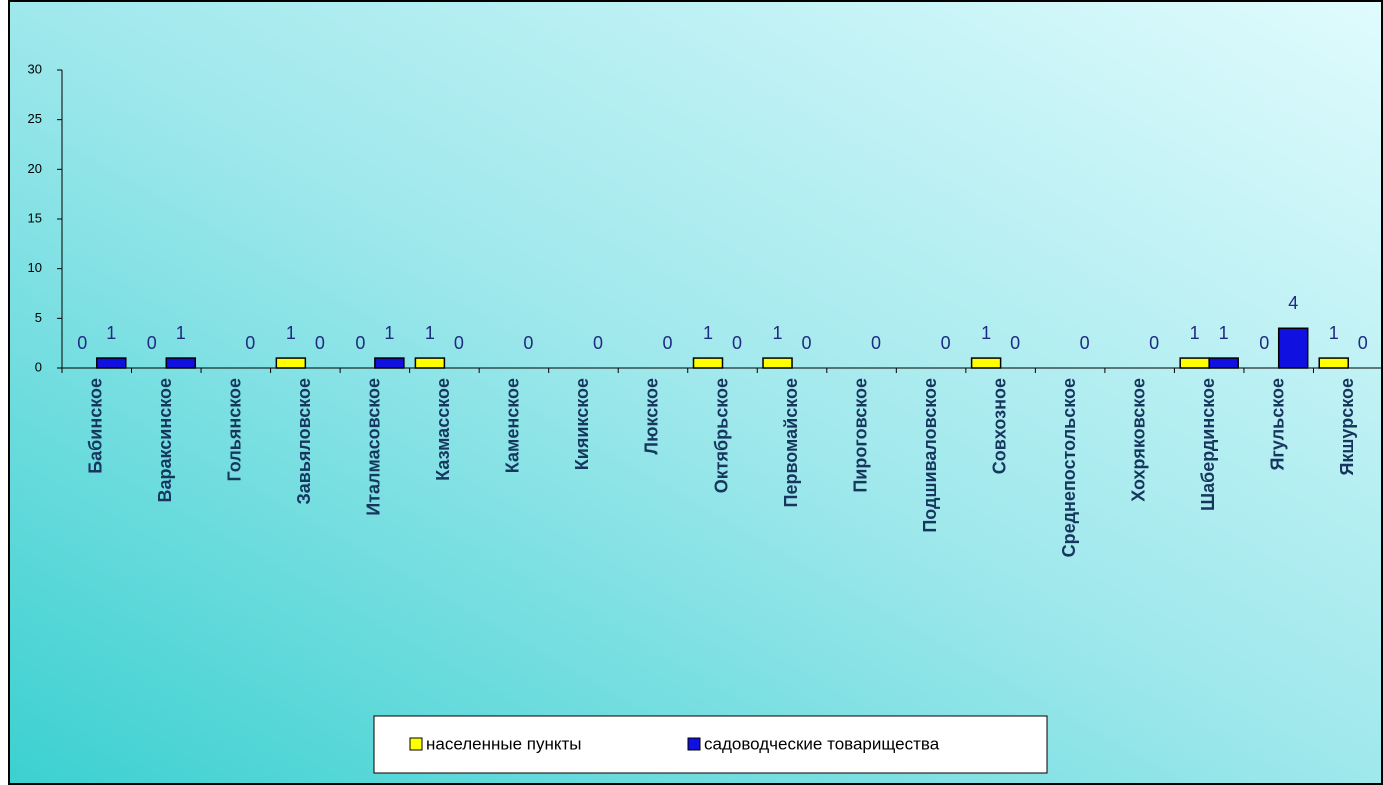  Describe the element at coordinates (35, 68) in the screenshot. I see `y-tick-label: 30` at that location.